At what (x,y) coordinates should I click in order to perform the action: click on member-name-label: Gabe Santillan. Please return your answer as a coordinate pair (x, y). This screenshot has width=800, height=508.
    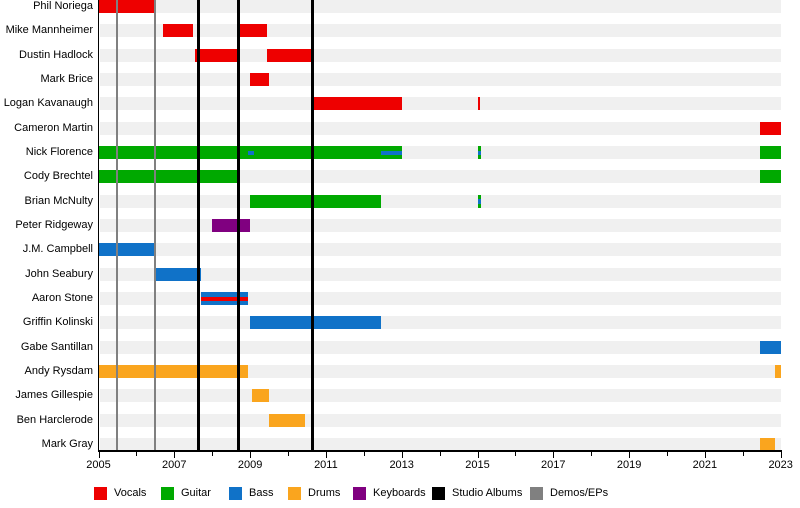
    Looking at the image, I should click on (56, 346).